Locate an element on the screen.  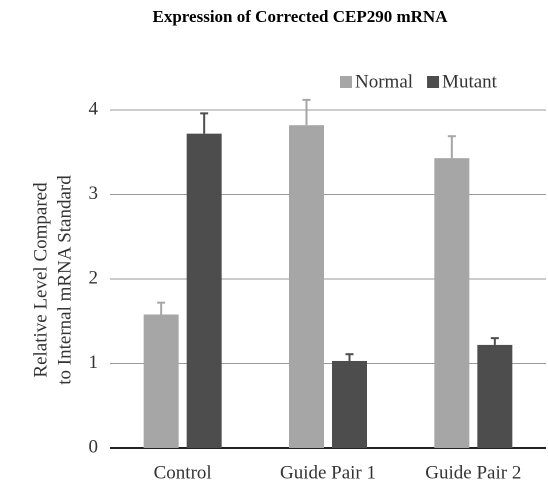
y-tick-label: 4 is located at coordinates (94, 108).